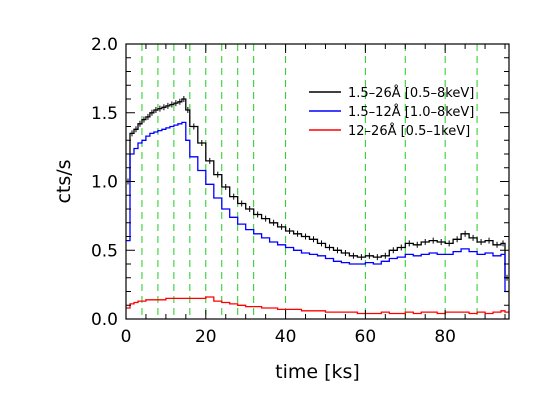 This screenshot has height=401, width=545. What do you see at coordinates (104, 320) in the screenshot?
I see `y-tick-label: 0.0` at bounding box center [104, 320].